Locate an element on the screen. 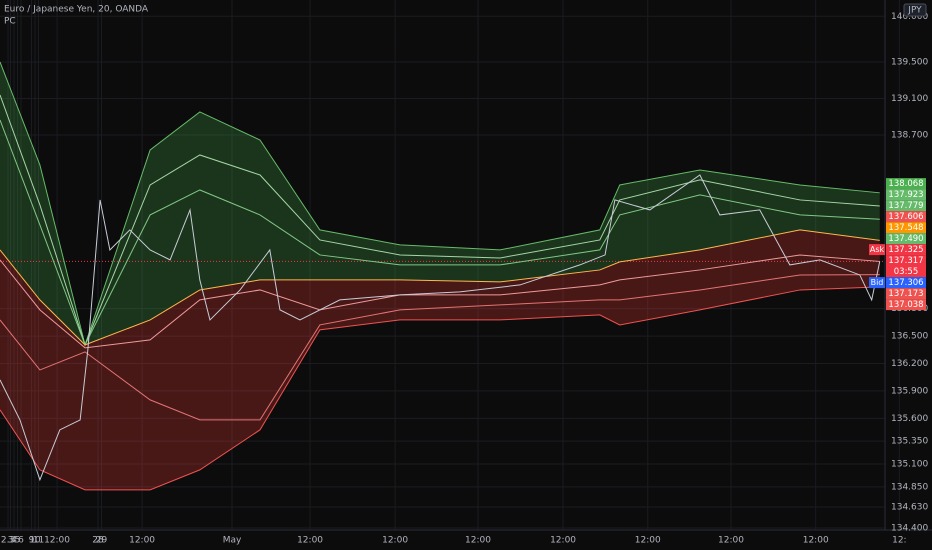 This screenshot has height=550, width=932. x-tick-label: 5 is located at coordinates (18, 541).